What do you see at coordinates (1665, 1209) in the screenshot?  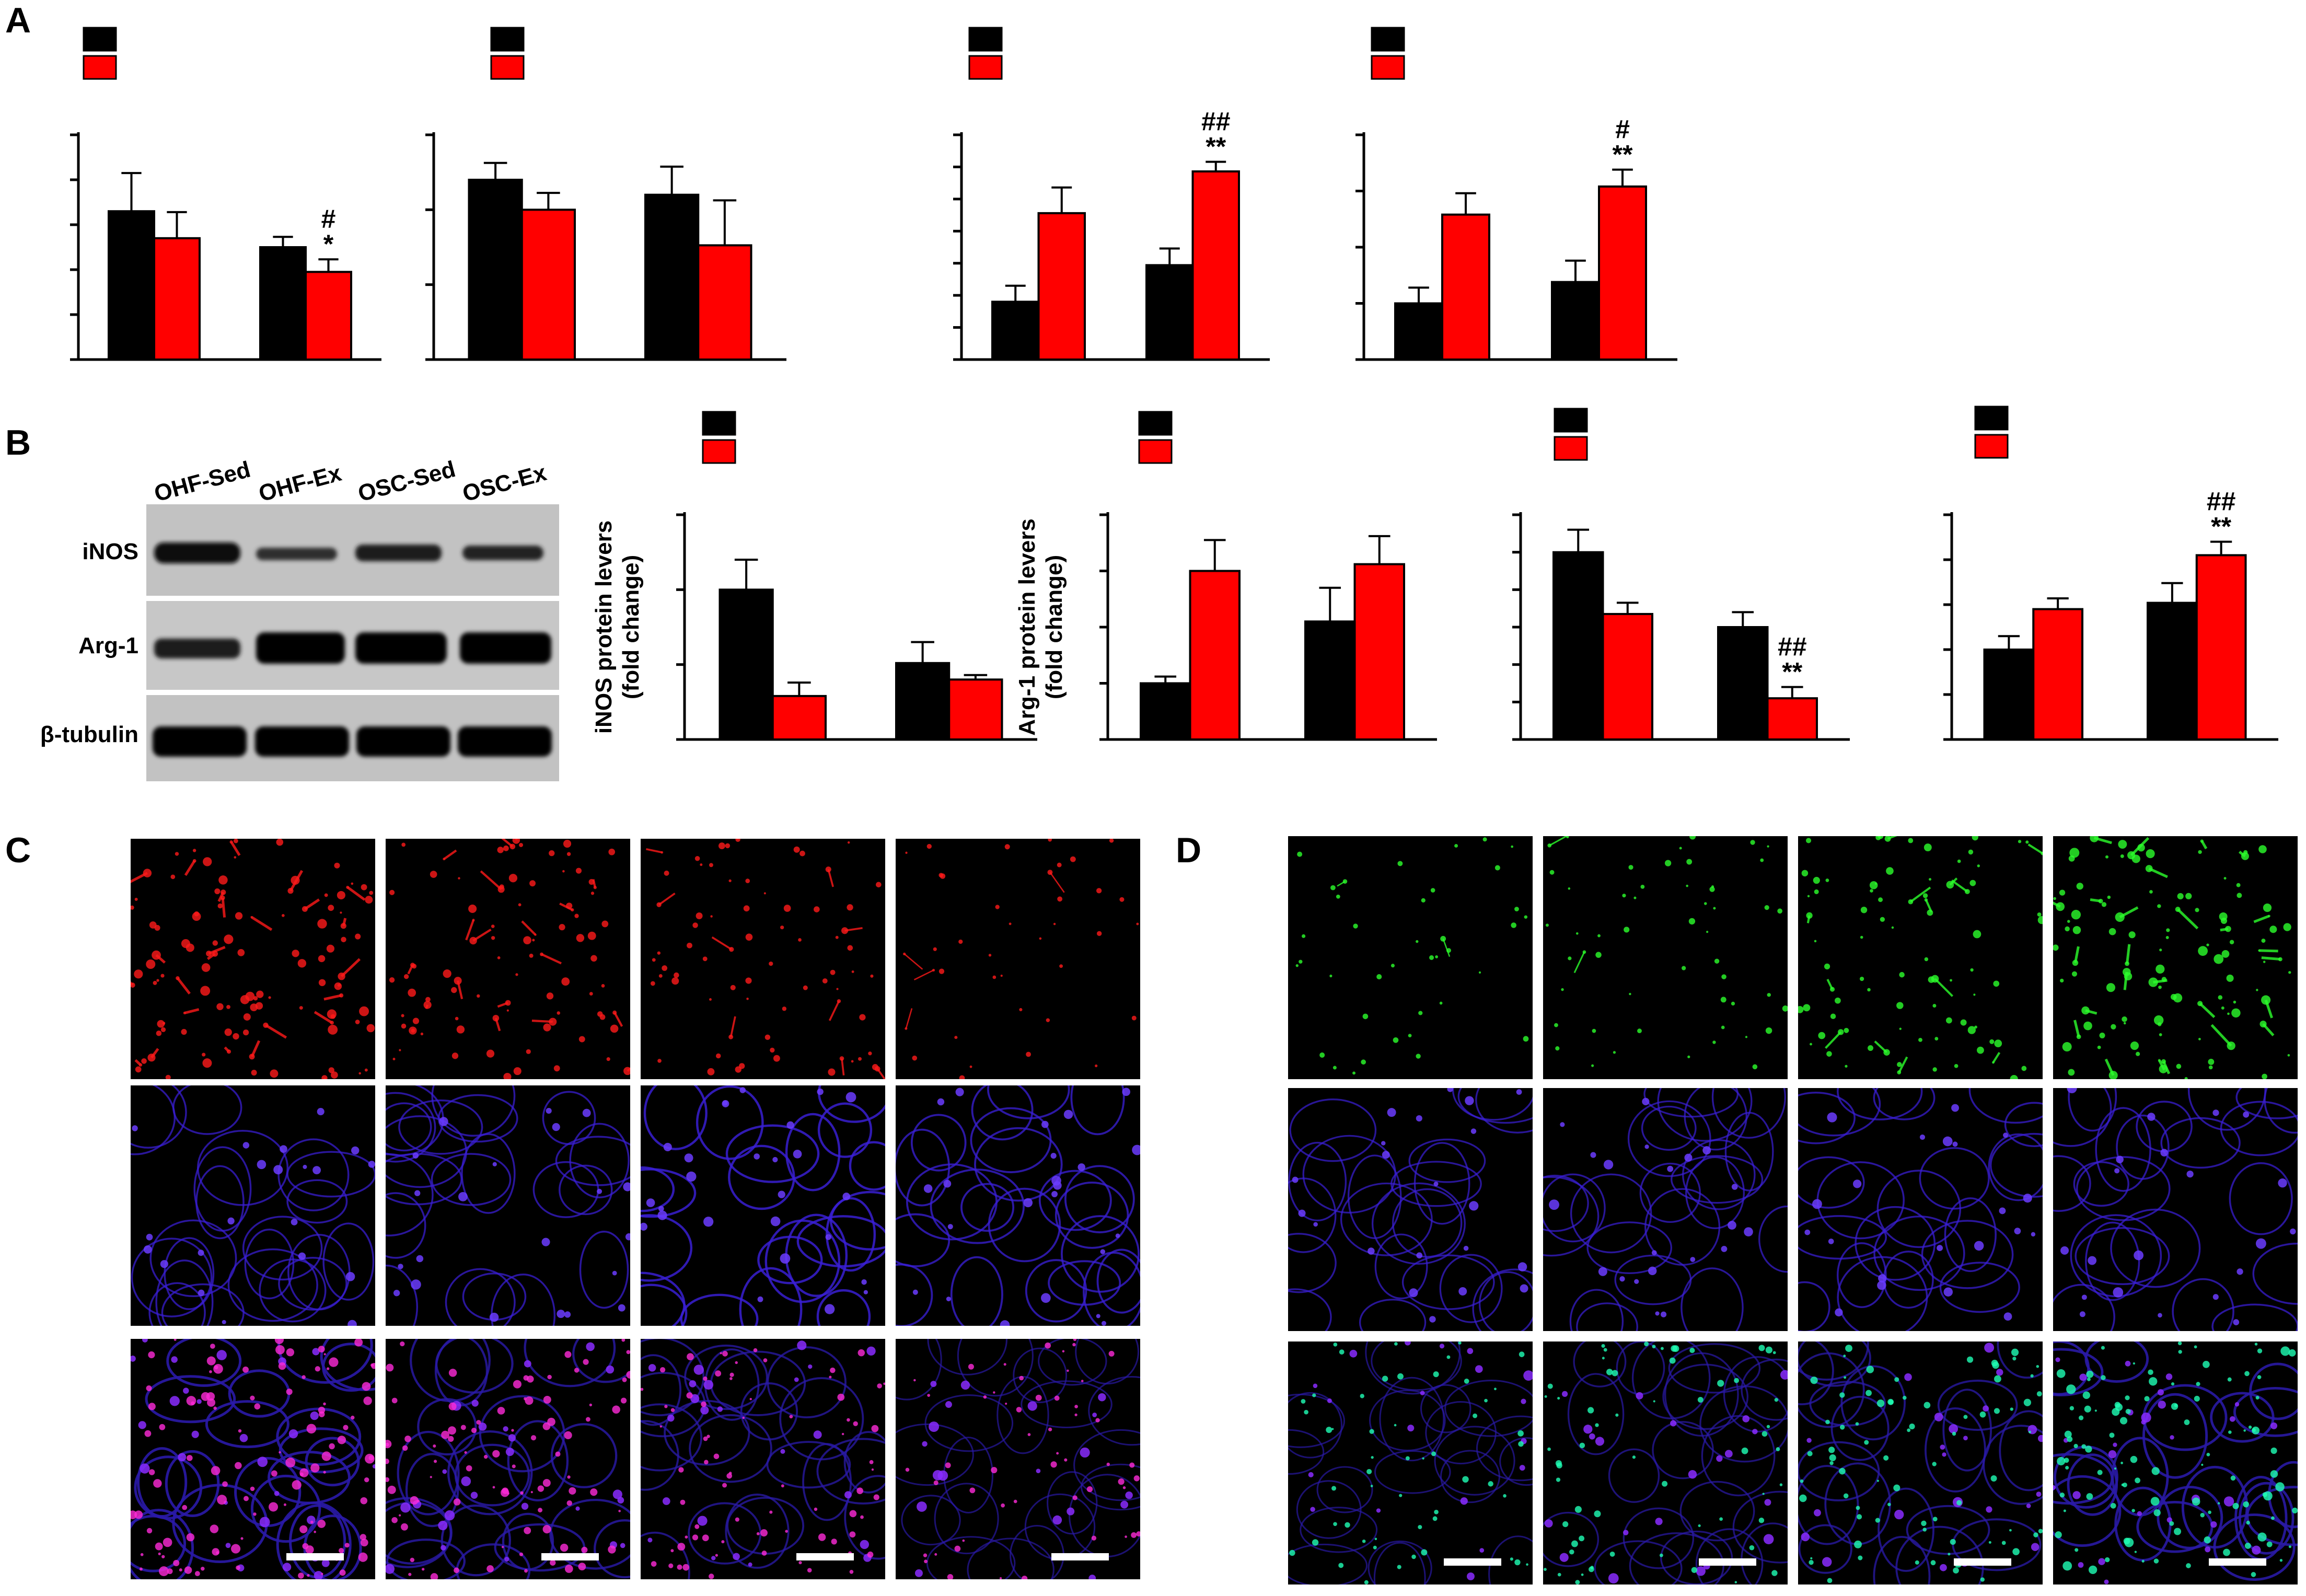 I see `image-background` at bounding box center [1665, 1209].